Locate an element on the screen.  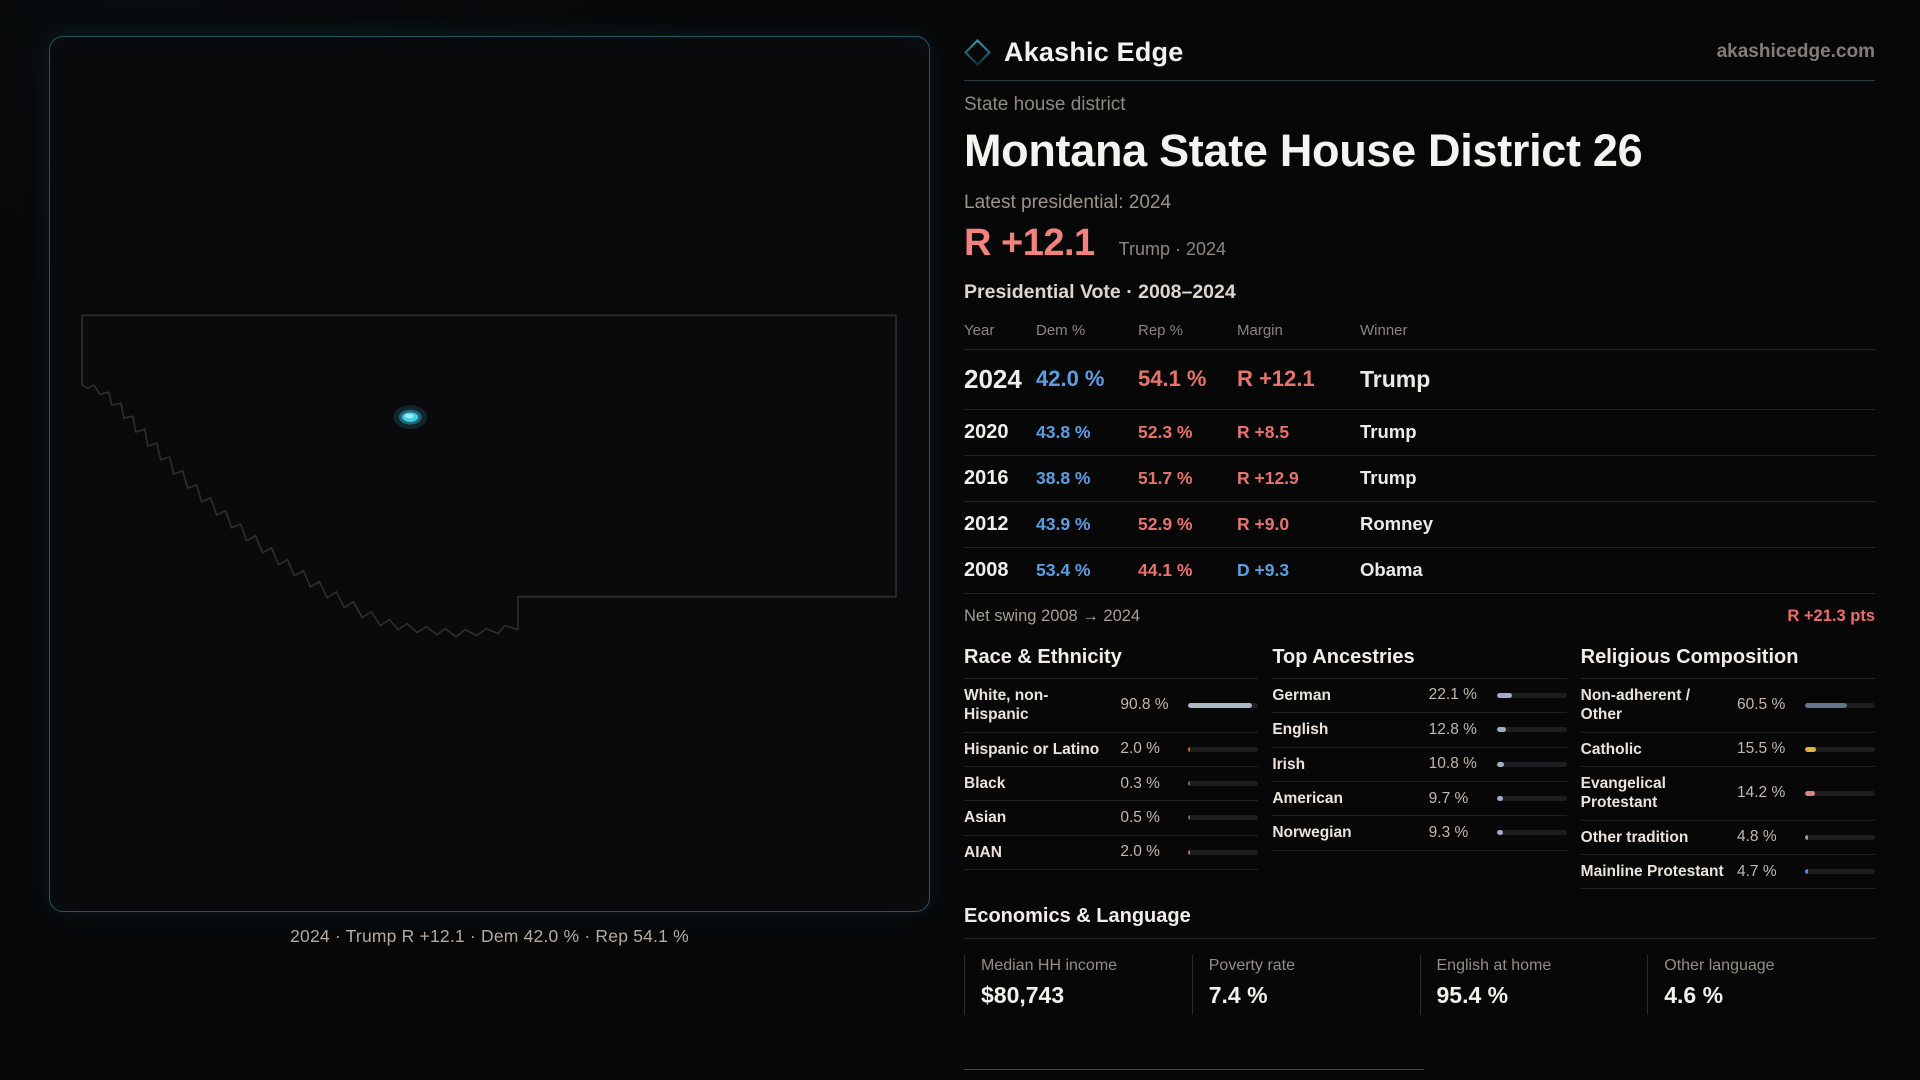
demo-row: Black 0.3 % is located at coordinates (1111, 784).